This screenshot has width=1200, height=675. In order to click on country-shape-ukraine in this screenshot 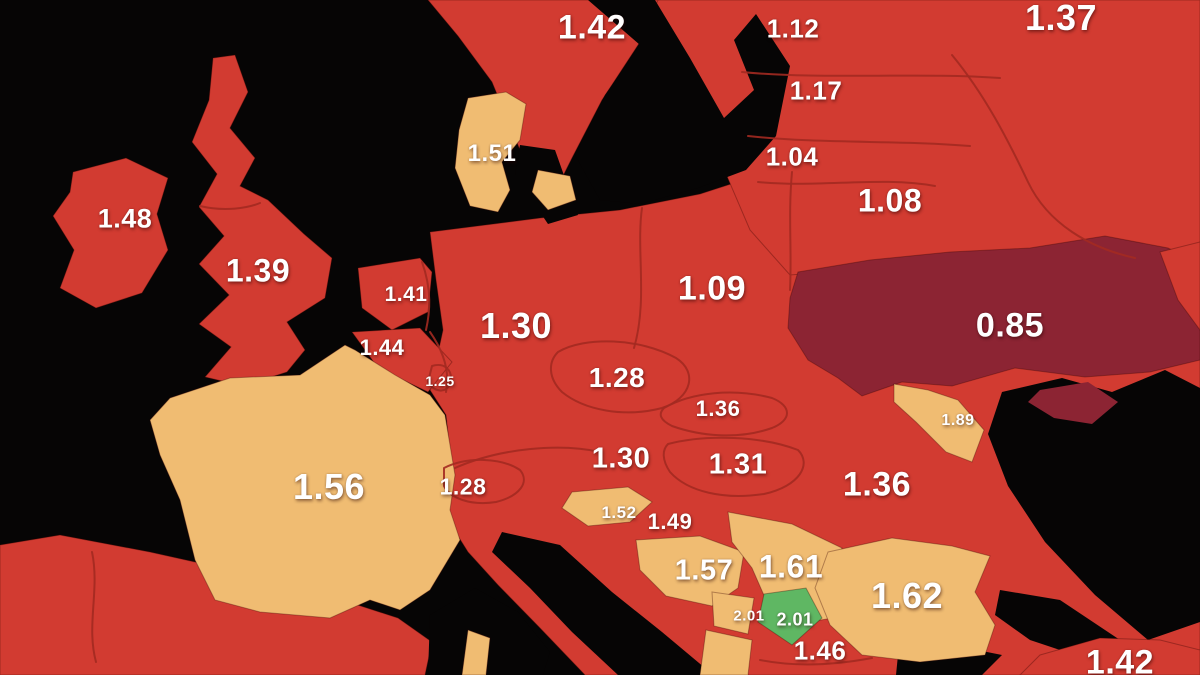, I will do `click(993, 316)`.